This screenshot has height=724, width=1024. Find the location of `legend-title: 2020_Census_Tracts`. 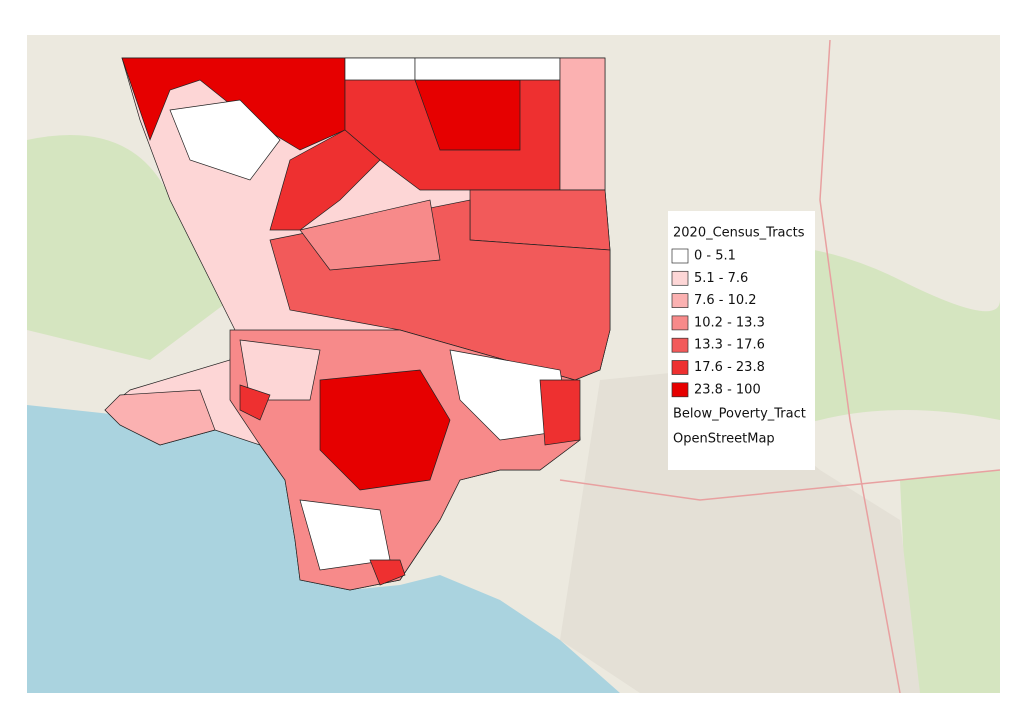

legend-title: 2020_Census_Tracts is located at coordinates (739, 233).